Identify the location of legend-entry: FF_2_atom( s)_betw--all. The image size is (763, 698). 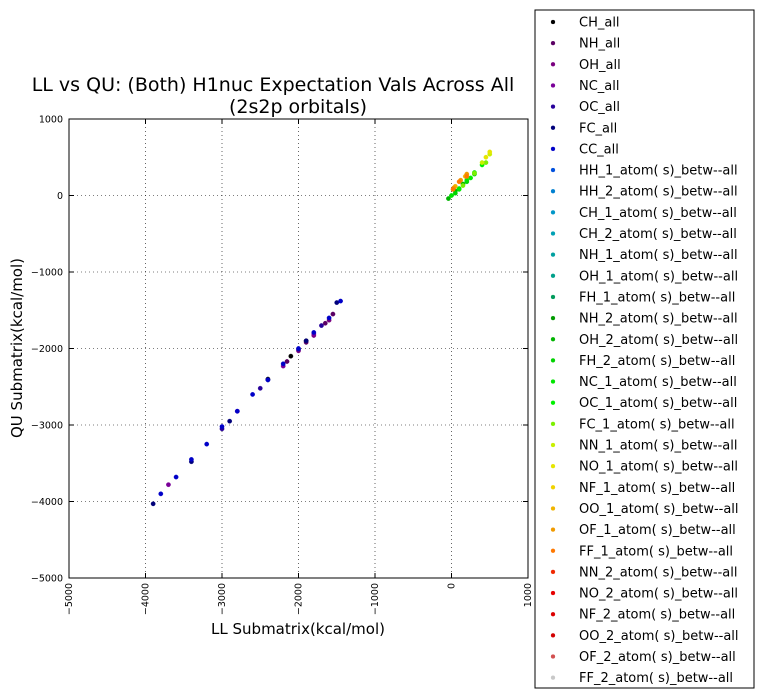
(656, 678).